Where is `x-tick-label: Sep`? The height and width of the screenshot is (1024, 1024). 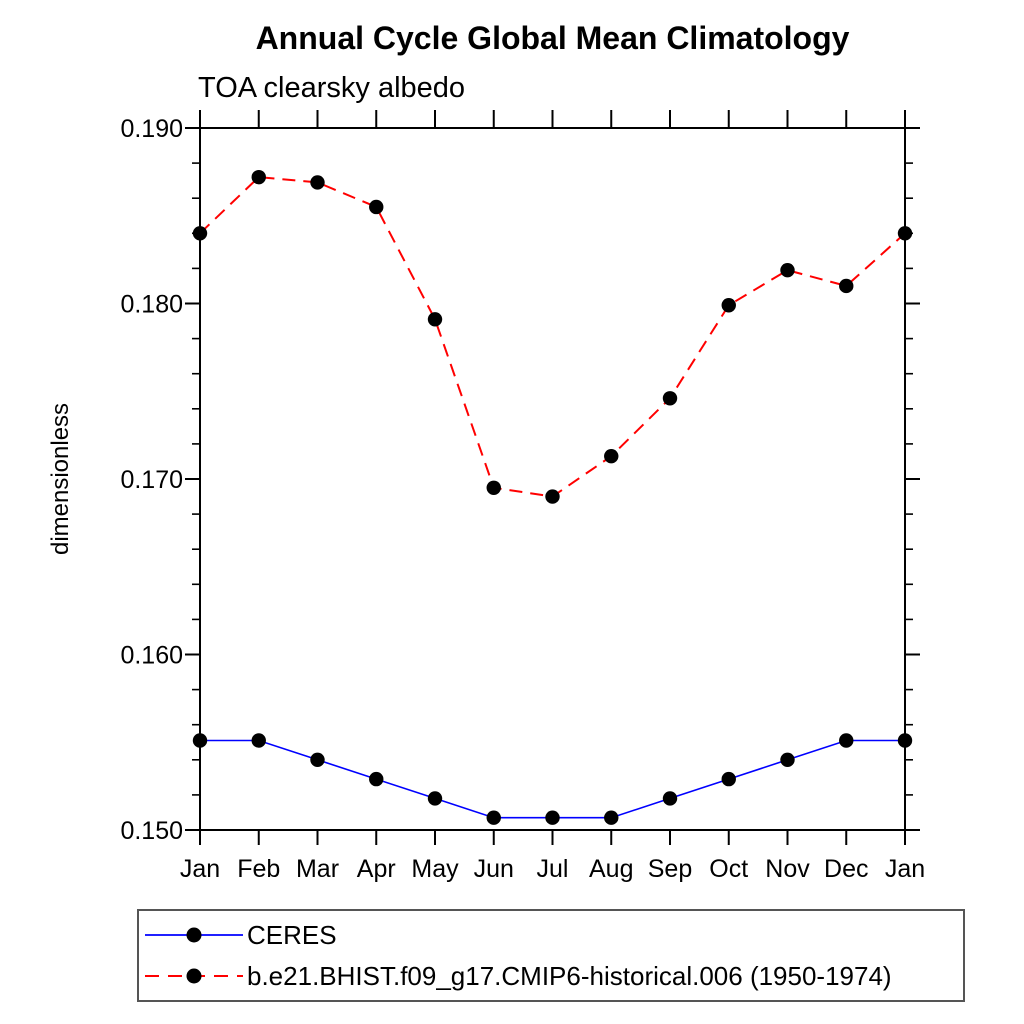
x-tick-label: Sep is located at coordinates (670, 869).